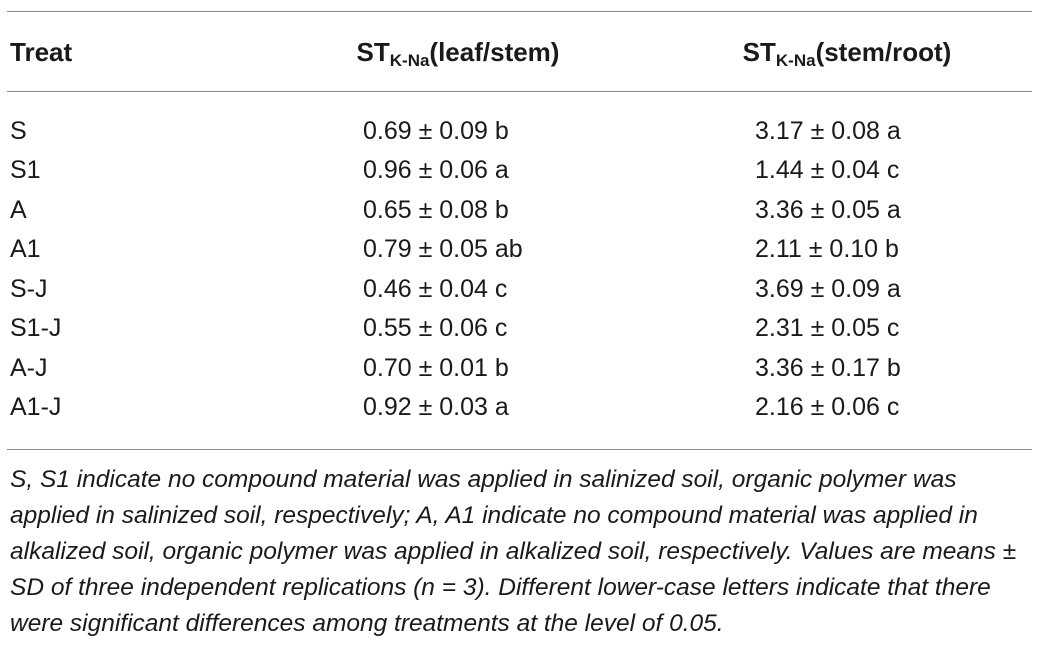 The width and height of the screenshot is (1041, 655). I want to click on cell-treat: A, so click(18, 210).